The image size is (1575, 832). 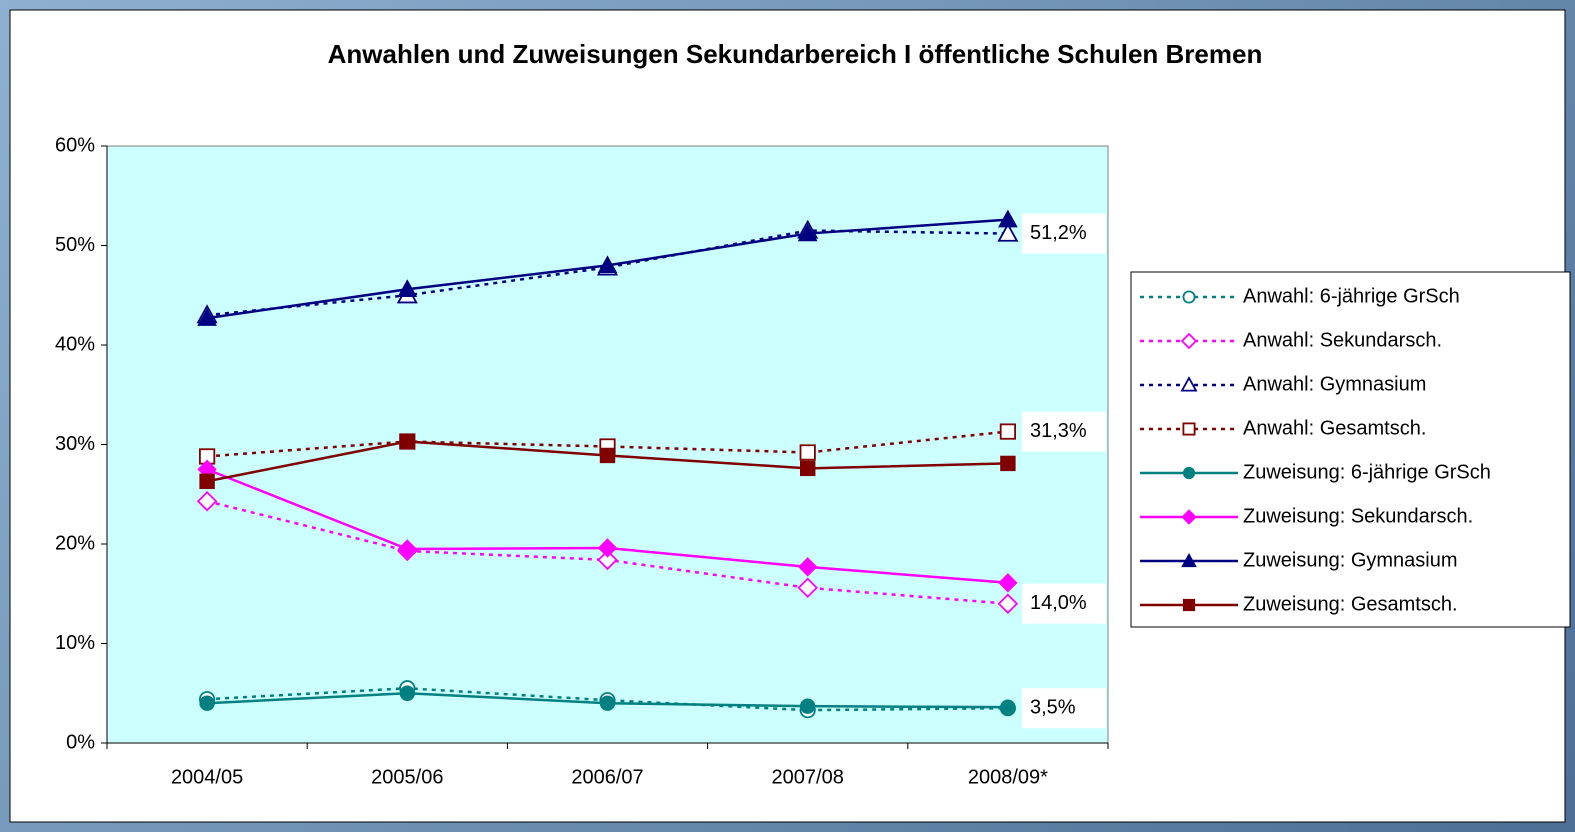 What do you see at coordinates (1350, 604) in the screenshot?
I see `legend-label: Zuweisung: Gesamtsch.` at bounding box center [1350, 604].